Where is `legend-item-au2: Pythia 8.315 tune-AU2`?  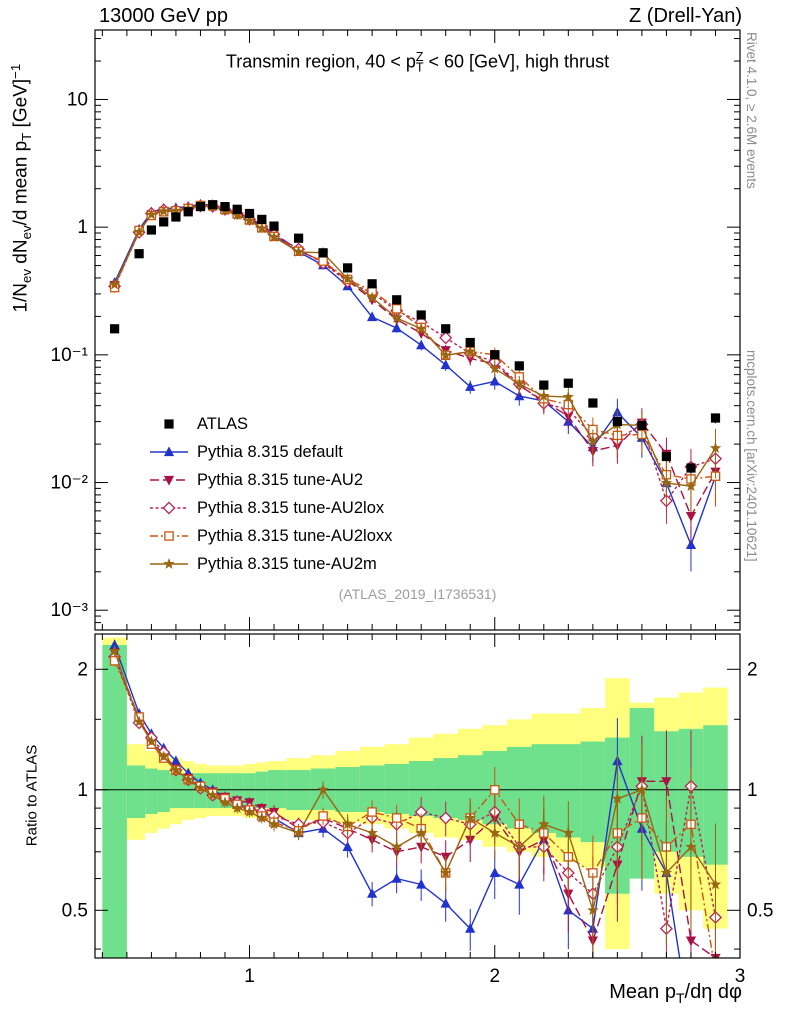 legend-item-au2: Pythia 8.315 tune-AU2 is located at coordinates (270, 480).